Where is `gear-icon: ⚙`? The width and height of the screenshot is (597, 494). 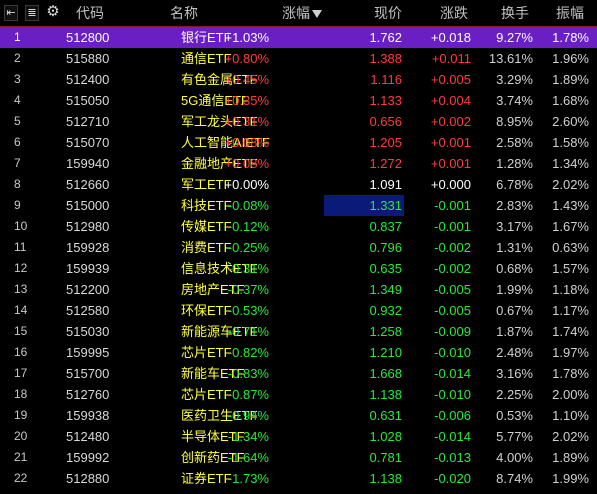 gear-icon: ⚙ is located at coordinates (53, 13).